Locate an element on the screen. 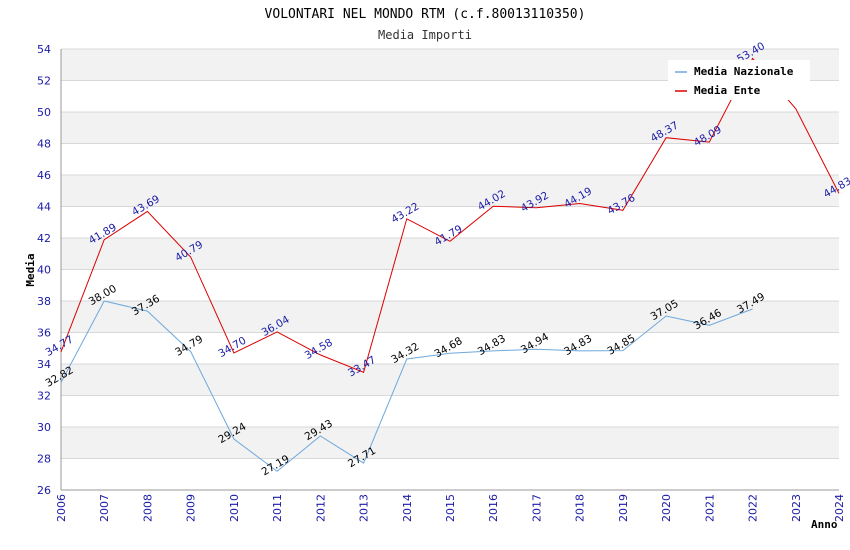 The height and width of the screenshot is (550, 850). y-tick-label: 32 is located at coordinates (44, 396).